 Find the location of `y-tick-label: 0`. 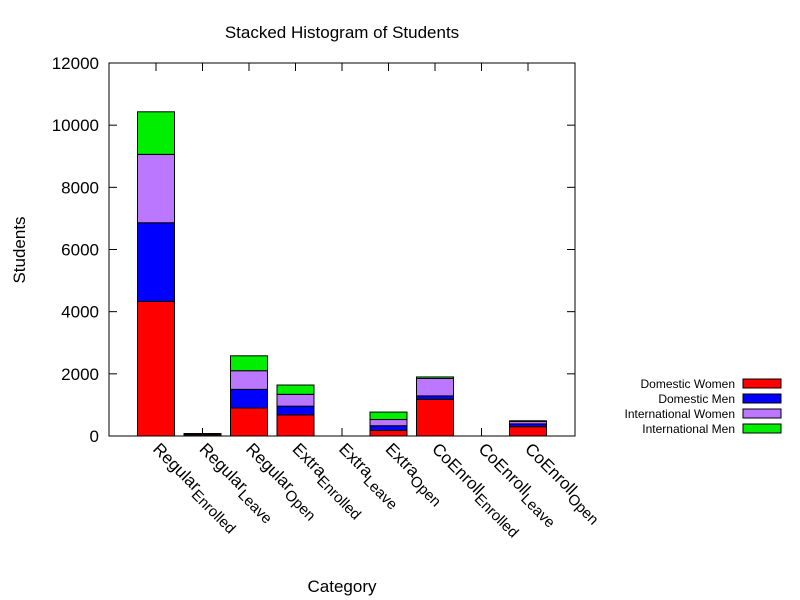

y-tick-label: 0 is located at coordinates (94, 436).